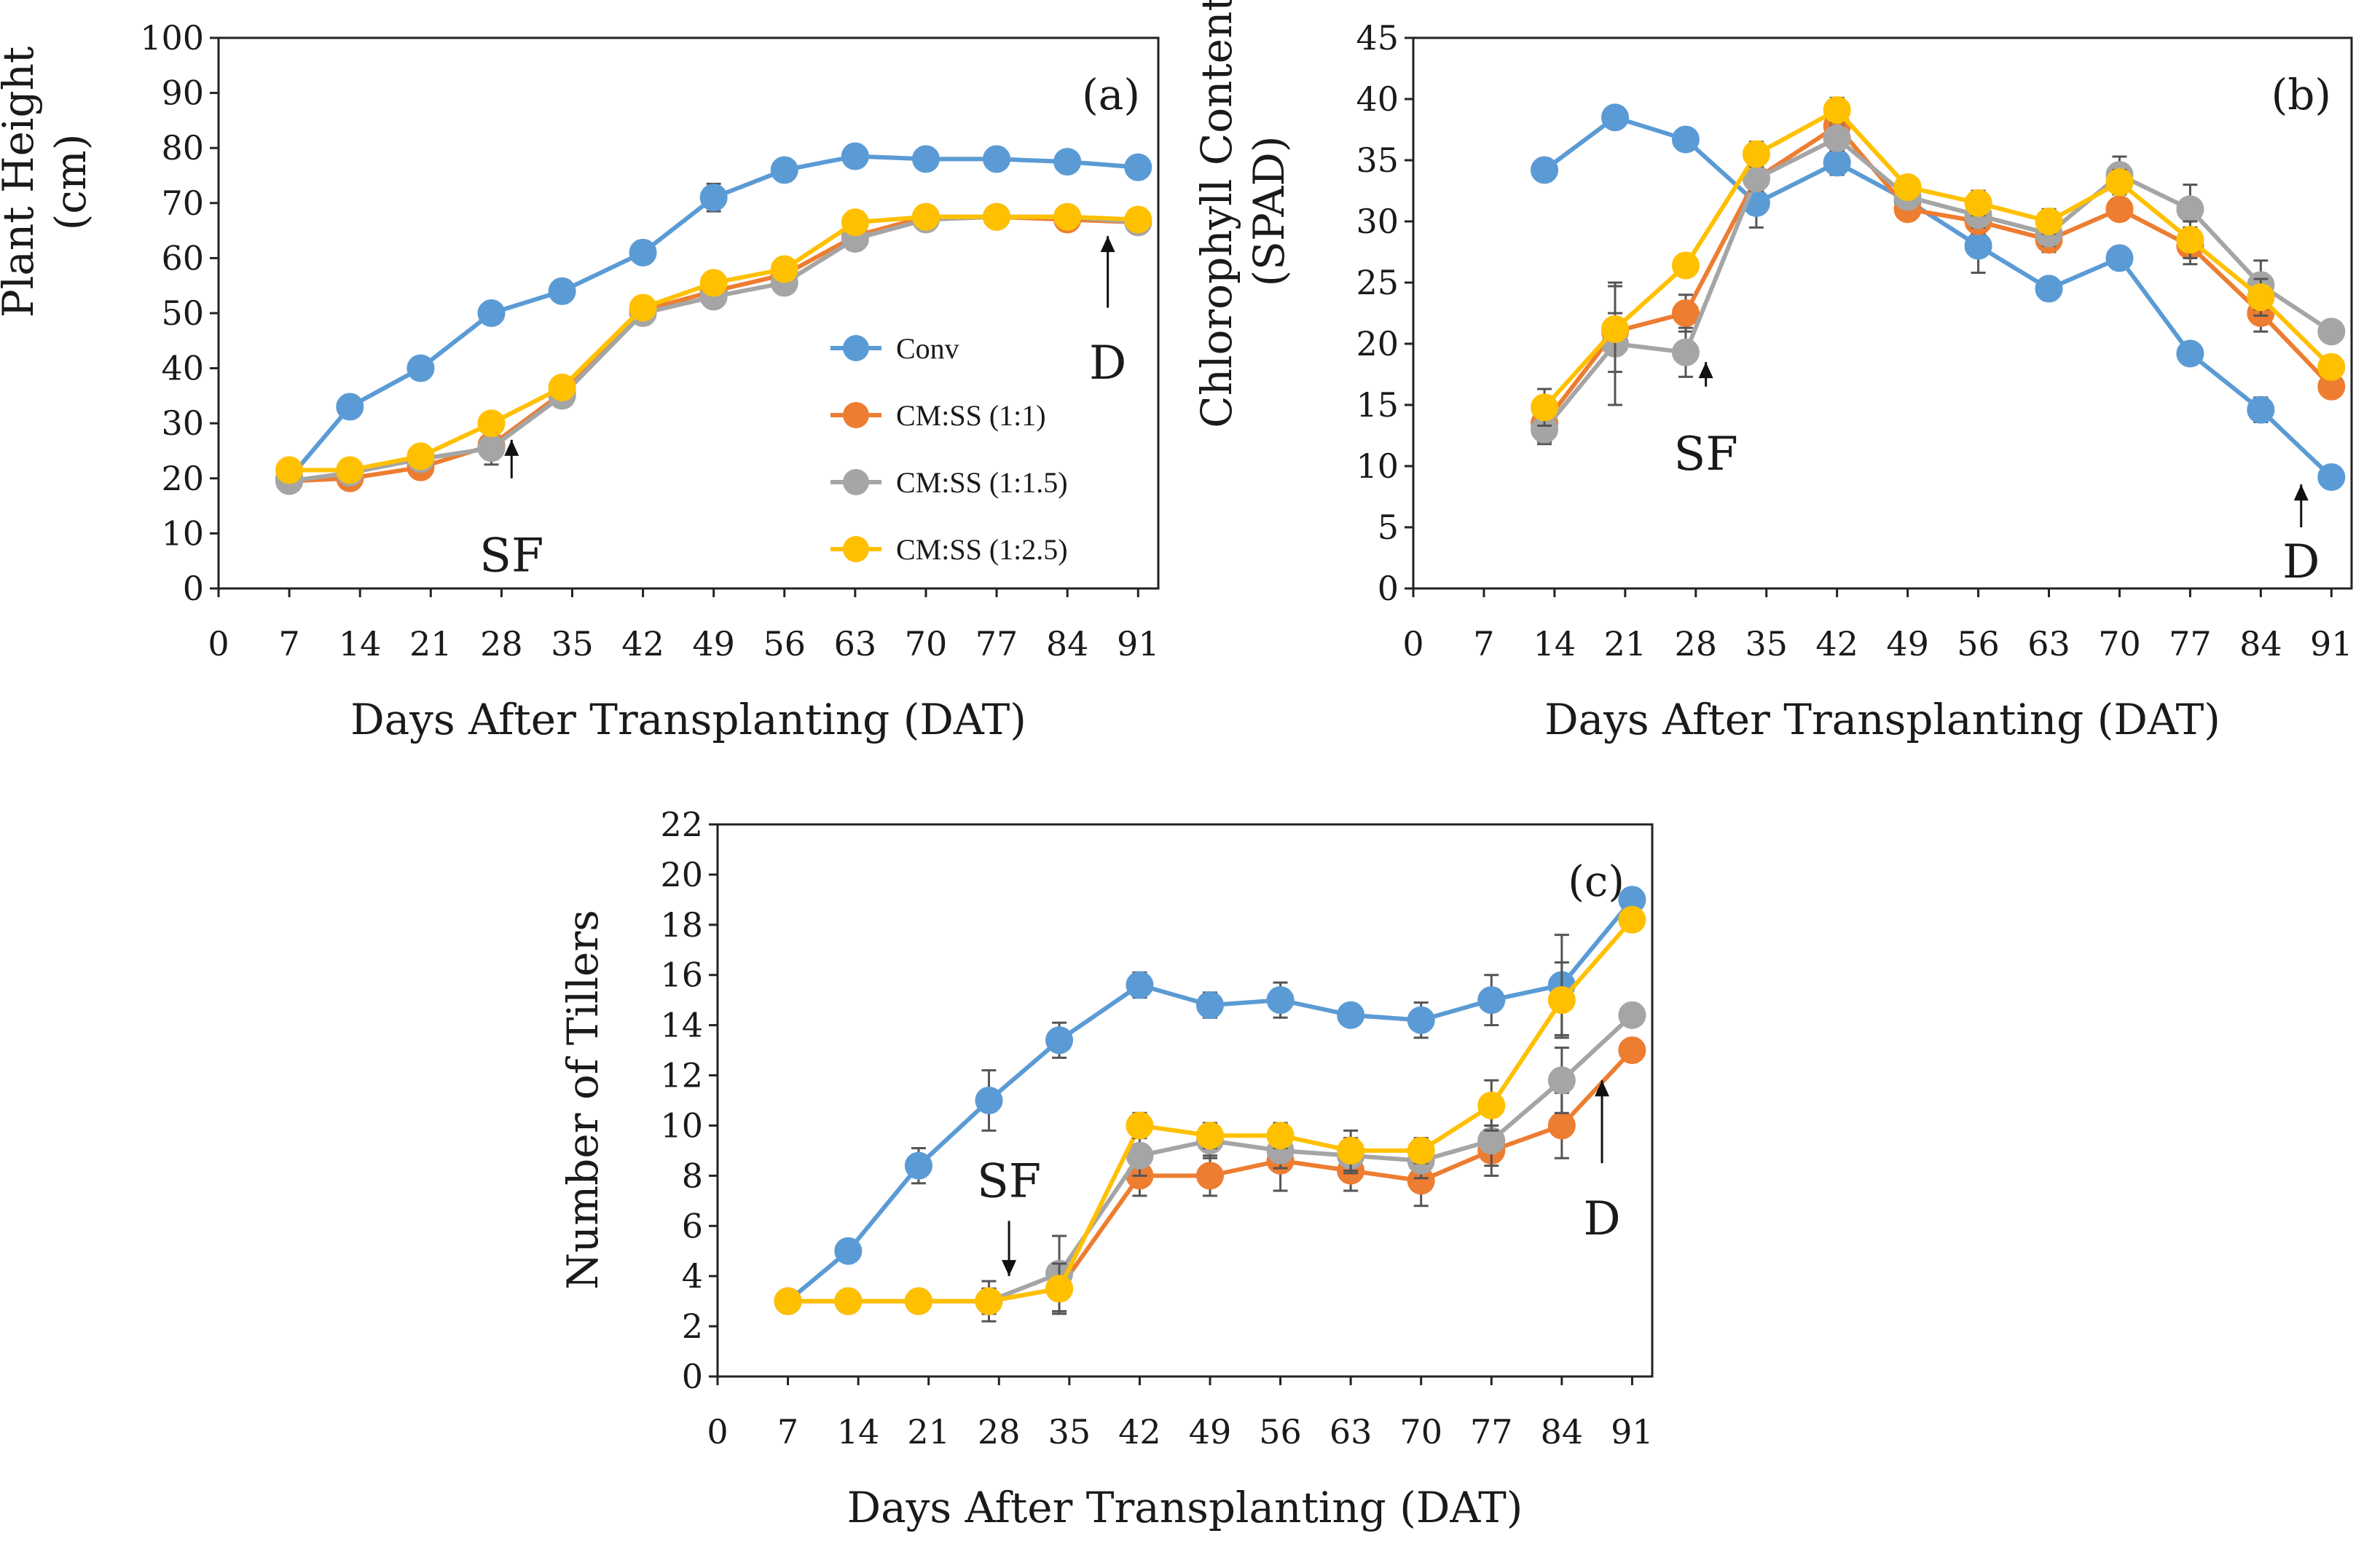  Describe the element at coordinates (1377, 282) in the screenshot. I see `y-tick-label: 25` at that location.